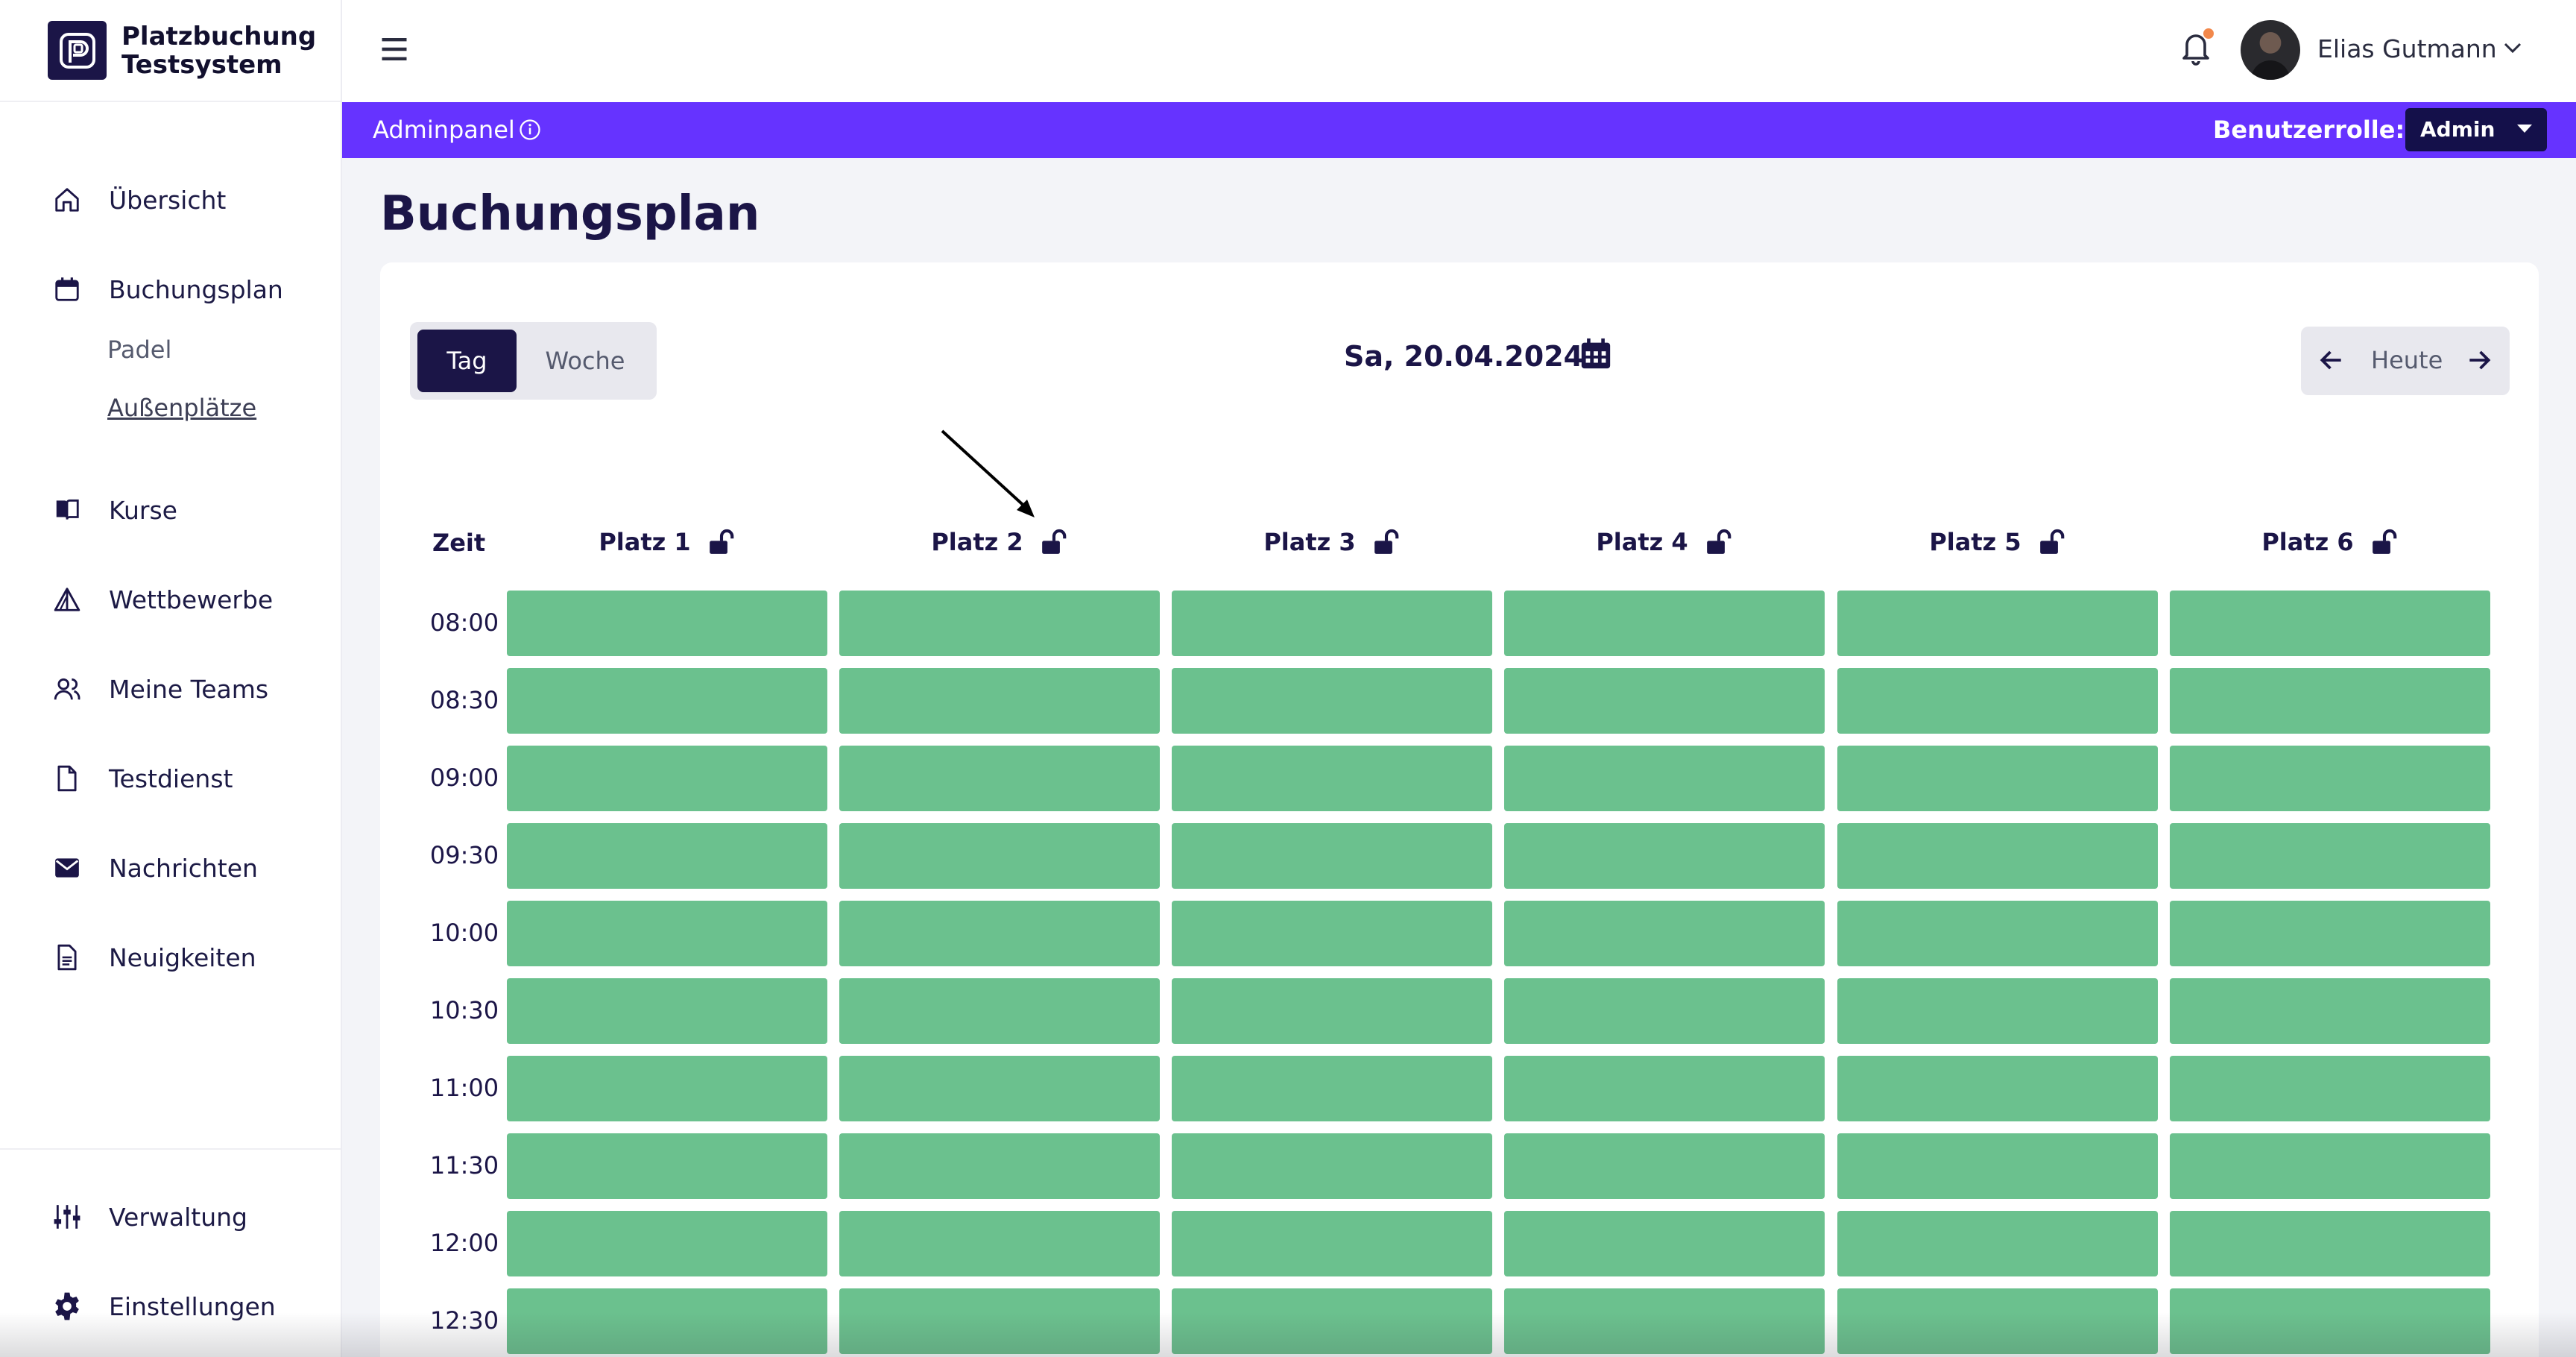 The width and height of the screenshot is (2576, 1357). What do you see at coordinates (170, 289) in the screenshot?
I see `sidebar-item-buchungsplan: Buchungsplan` at bounding box center [170, 289].